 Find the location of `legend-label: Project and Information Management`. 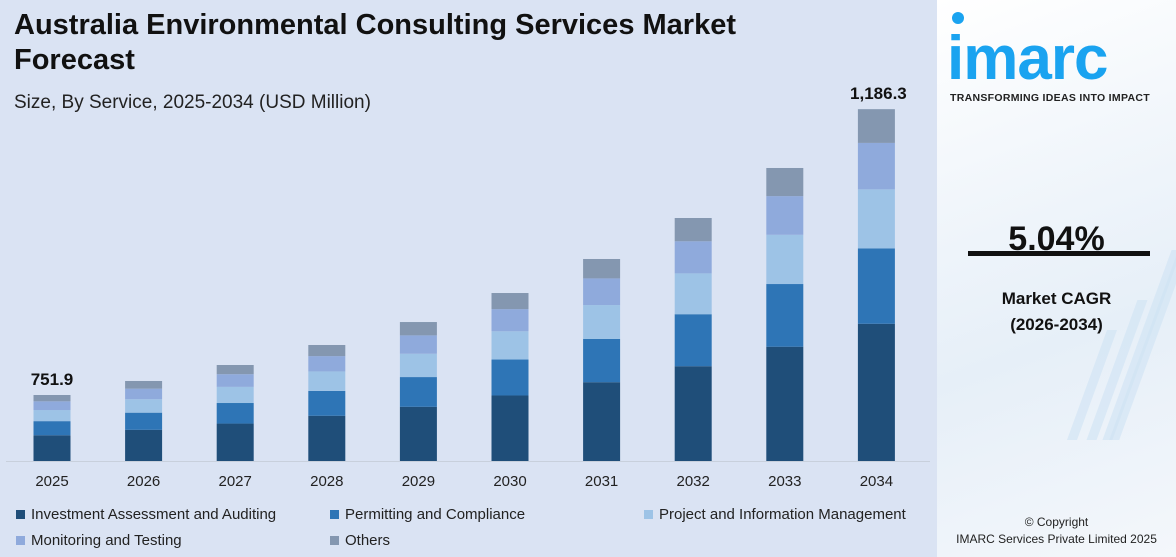

legend-label: Project and Information Management is located at coordinates (782, 514).